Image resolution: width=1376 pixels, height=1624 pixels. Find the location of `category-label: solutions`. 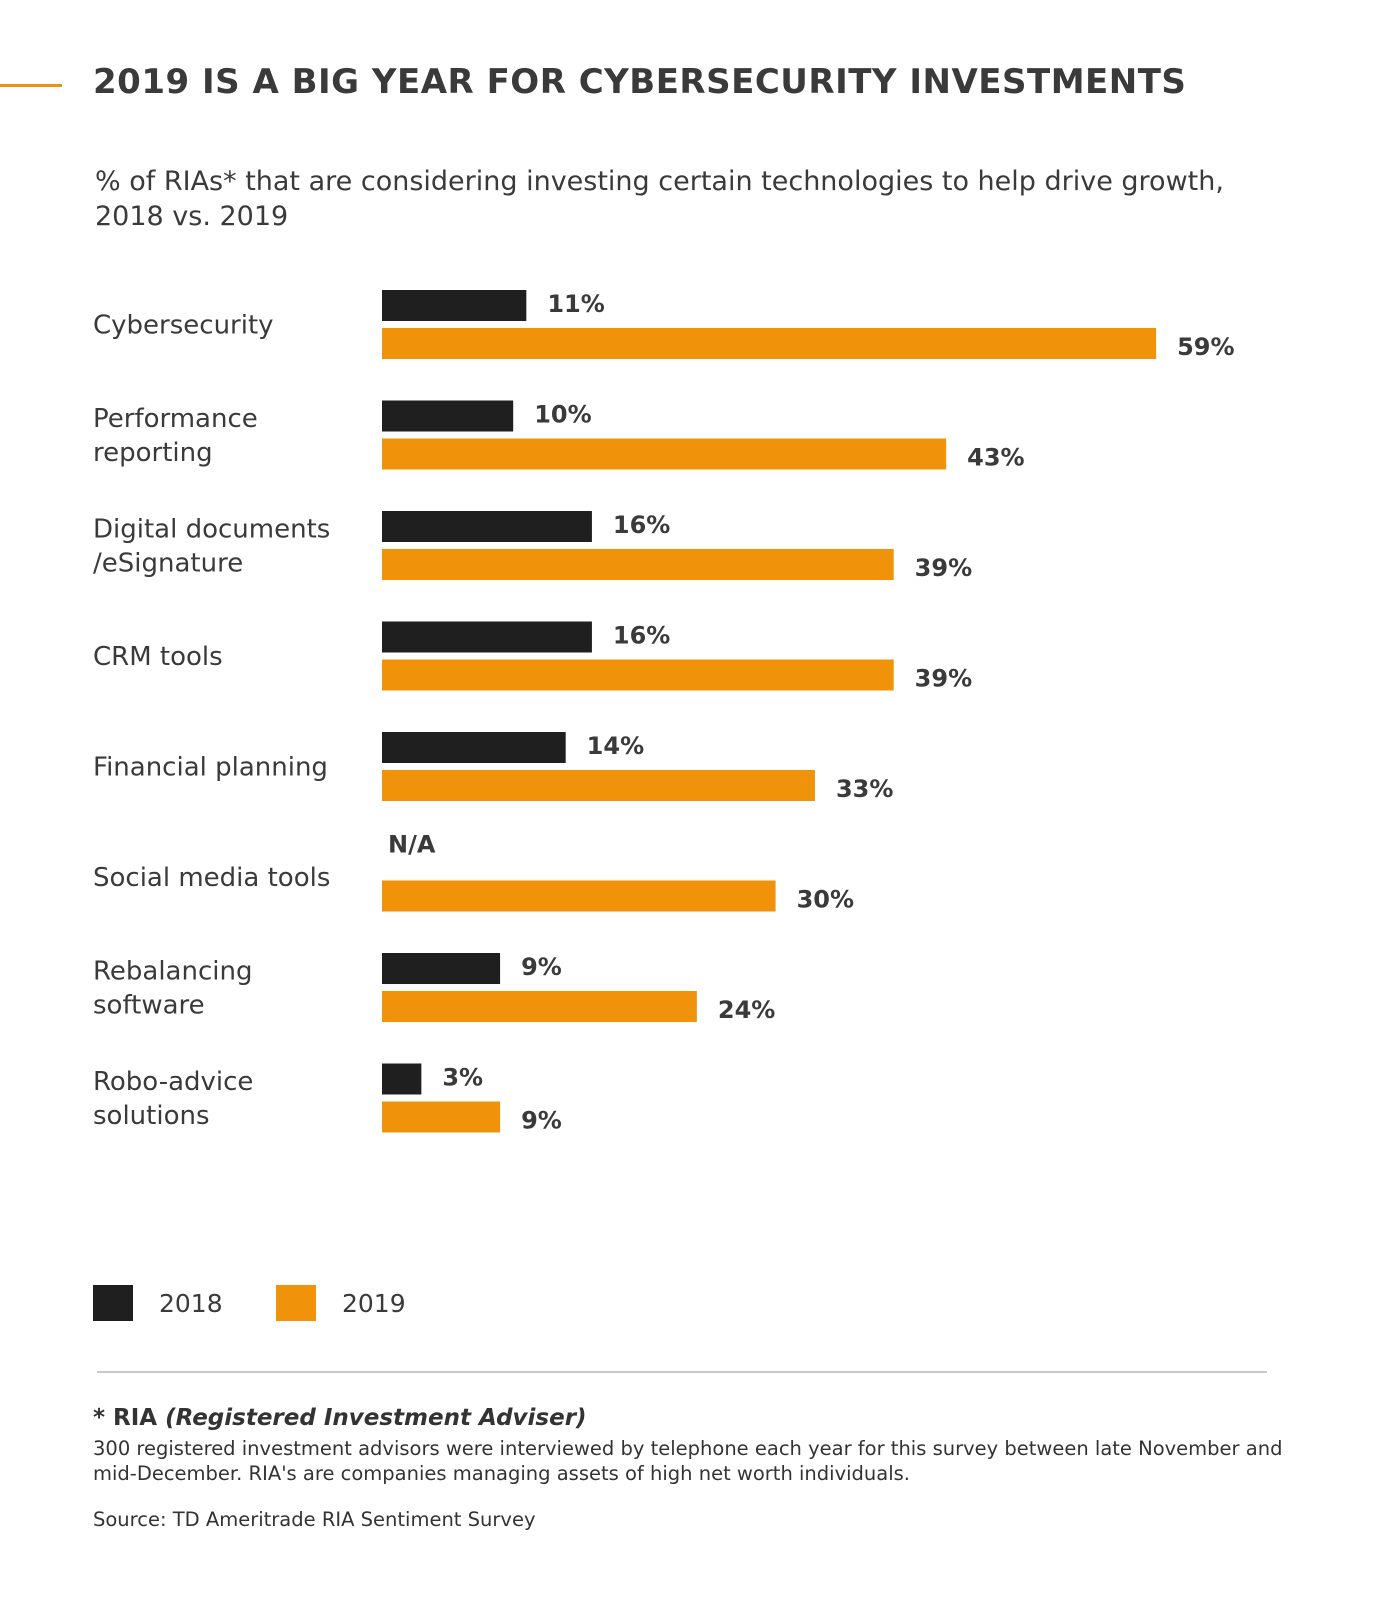

category-label: solutions is located at coordinates (151, 1116).